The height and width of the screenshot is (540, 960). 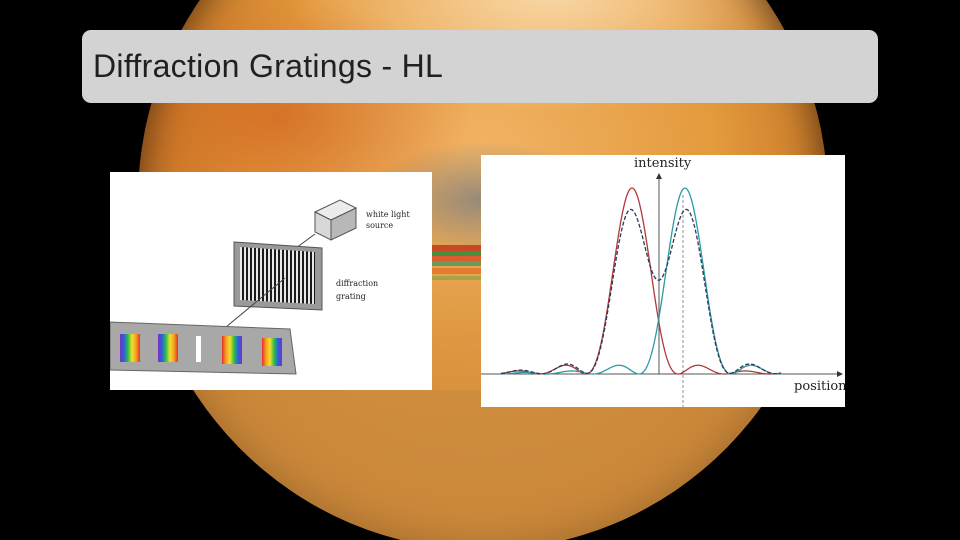 I want to click on central-white-band, so click(x=198, y=349).